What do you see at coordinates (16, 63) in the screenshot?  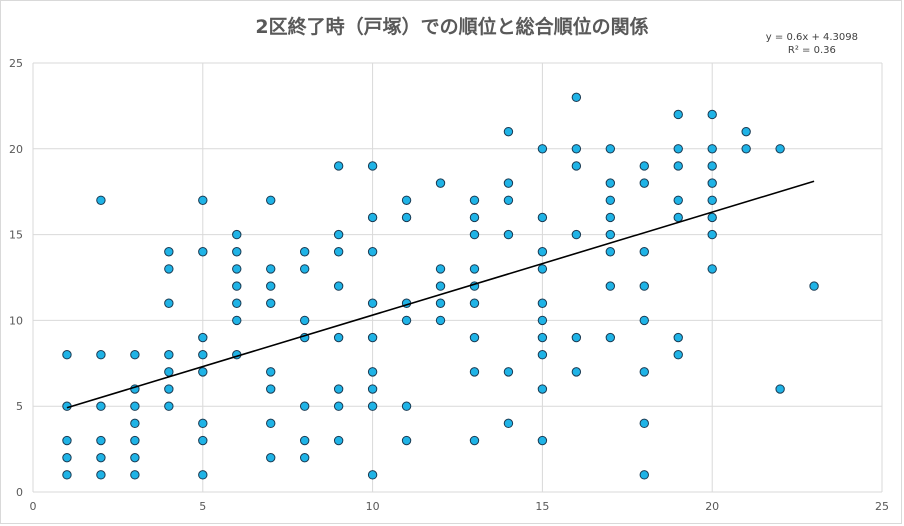 I see `y-tick-label: 25` at bounding box center [16, 63].